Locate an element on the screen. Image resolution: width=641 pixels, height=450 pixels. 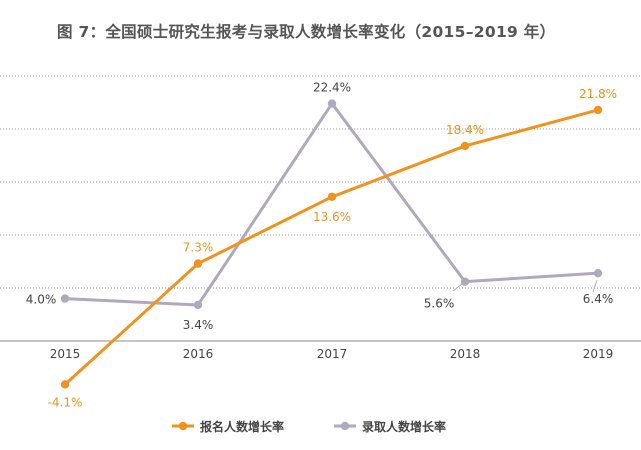
chart-title: 图 7：全国硕士研究生报考与录取人数增长率变化（2015–2019 年） is located at coordinates (306, 32).